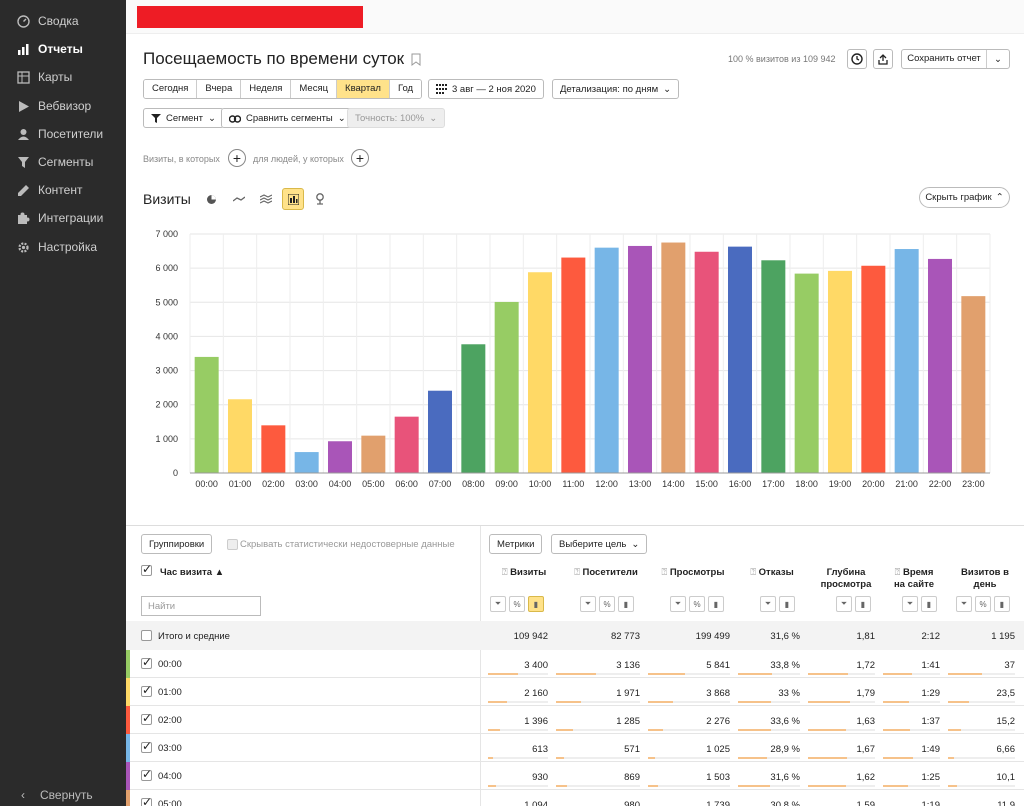 This screenshot has width=1024, height=806. What do you see at coordinates (955, 59) in the screenshot?
I see `save-report-button: Сохранить отчет ⌄` at bounding box center [955, 59].